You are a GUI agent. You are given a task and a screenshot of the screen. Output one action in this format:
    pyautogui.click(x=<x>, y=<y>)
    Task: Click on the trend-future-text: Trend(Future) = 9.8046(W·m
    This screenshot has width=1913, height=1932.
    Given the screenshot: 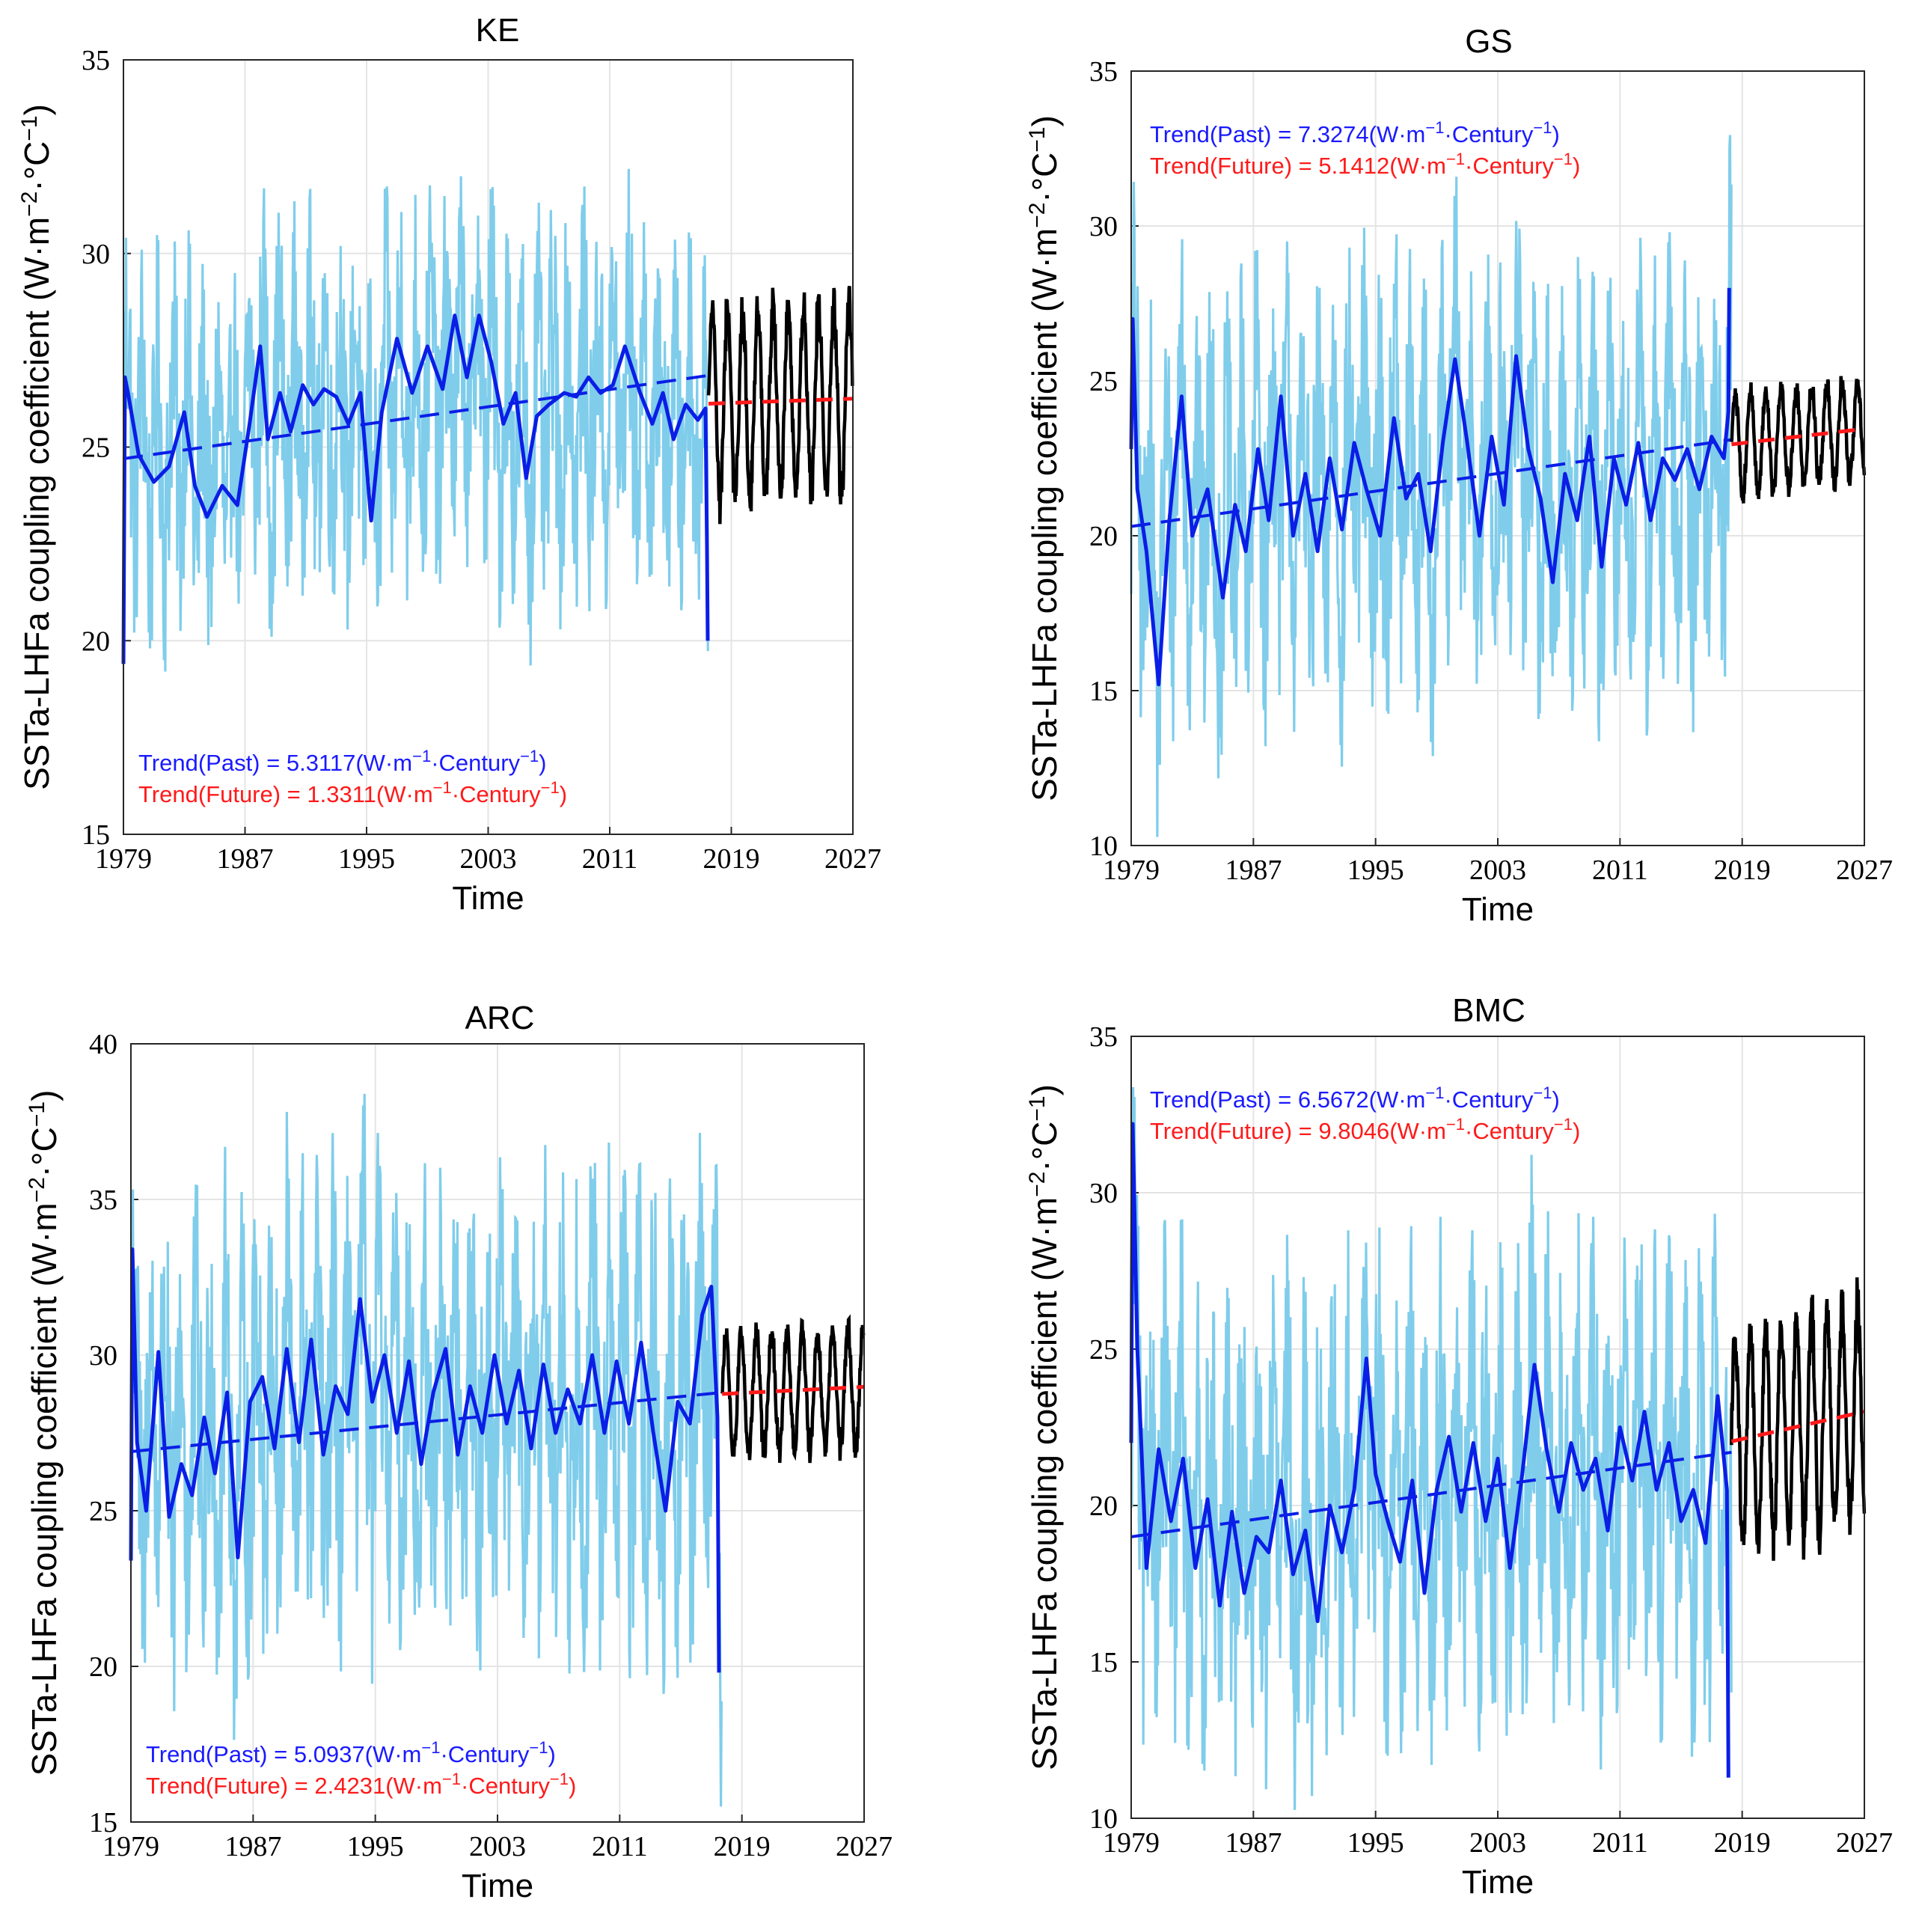 What is the action you would take?
    pyautogui.click(x=1298, y=1131)
    